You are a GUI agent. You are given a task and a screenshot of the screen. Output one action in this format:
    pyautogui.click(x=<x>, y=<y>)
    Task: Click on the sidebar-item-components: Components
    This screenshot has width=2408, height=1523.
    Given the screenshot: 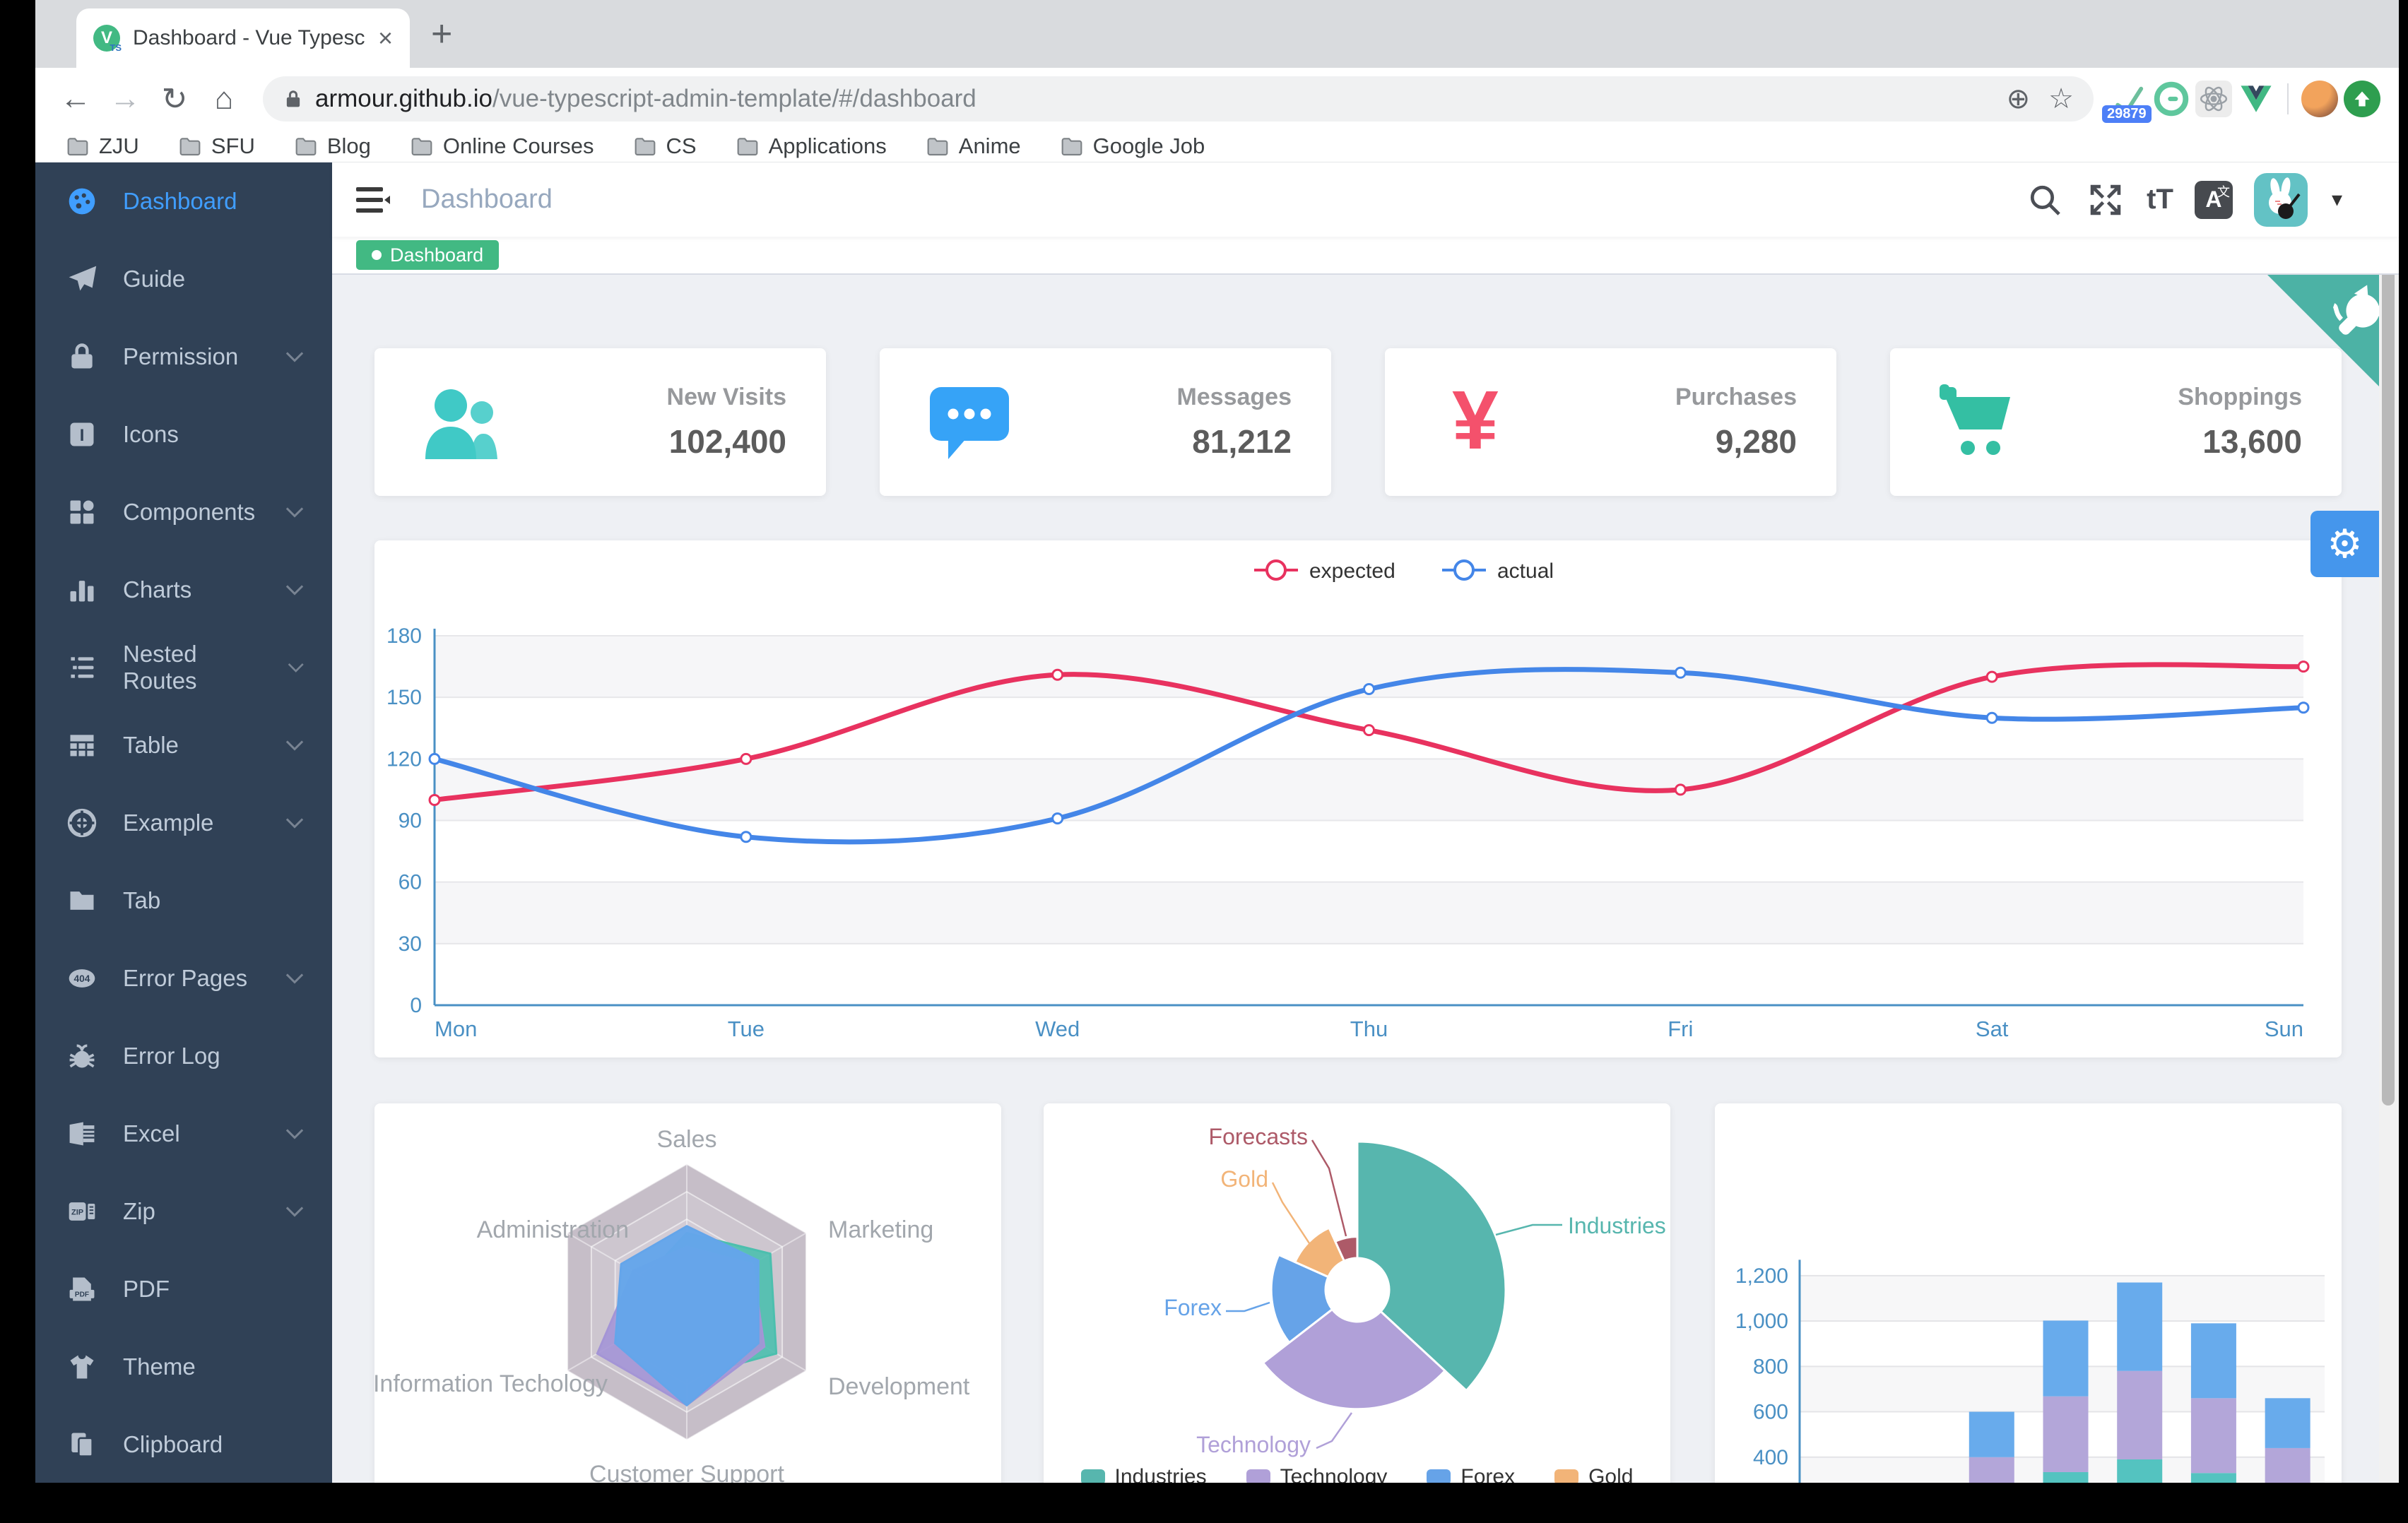 What is the action you would take?
    pyautogui.click(x=183, y=512)
    